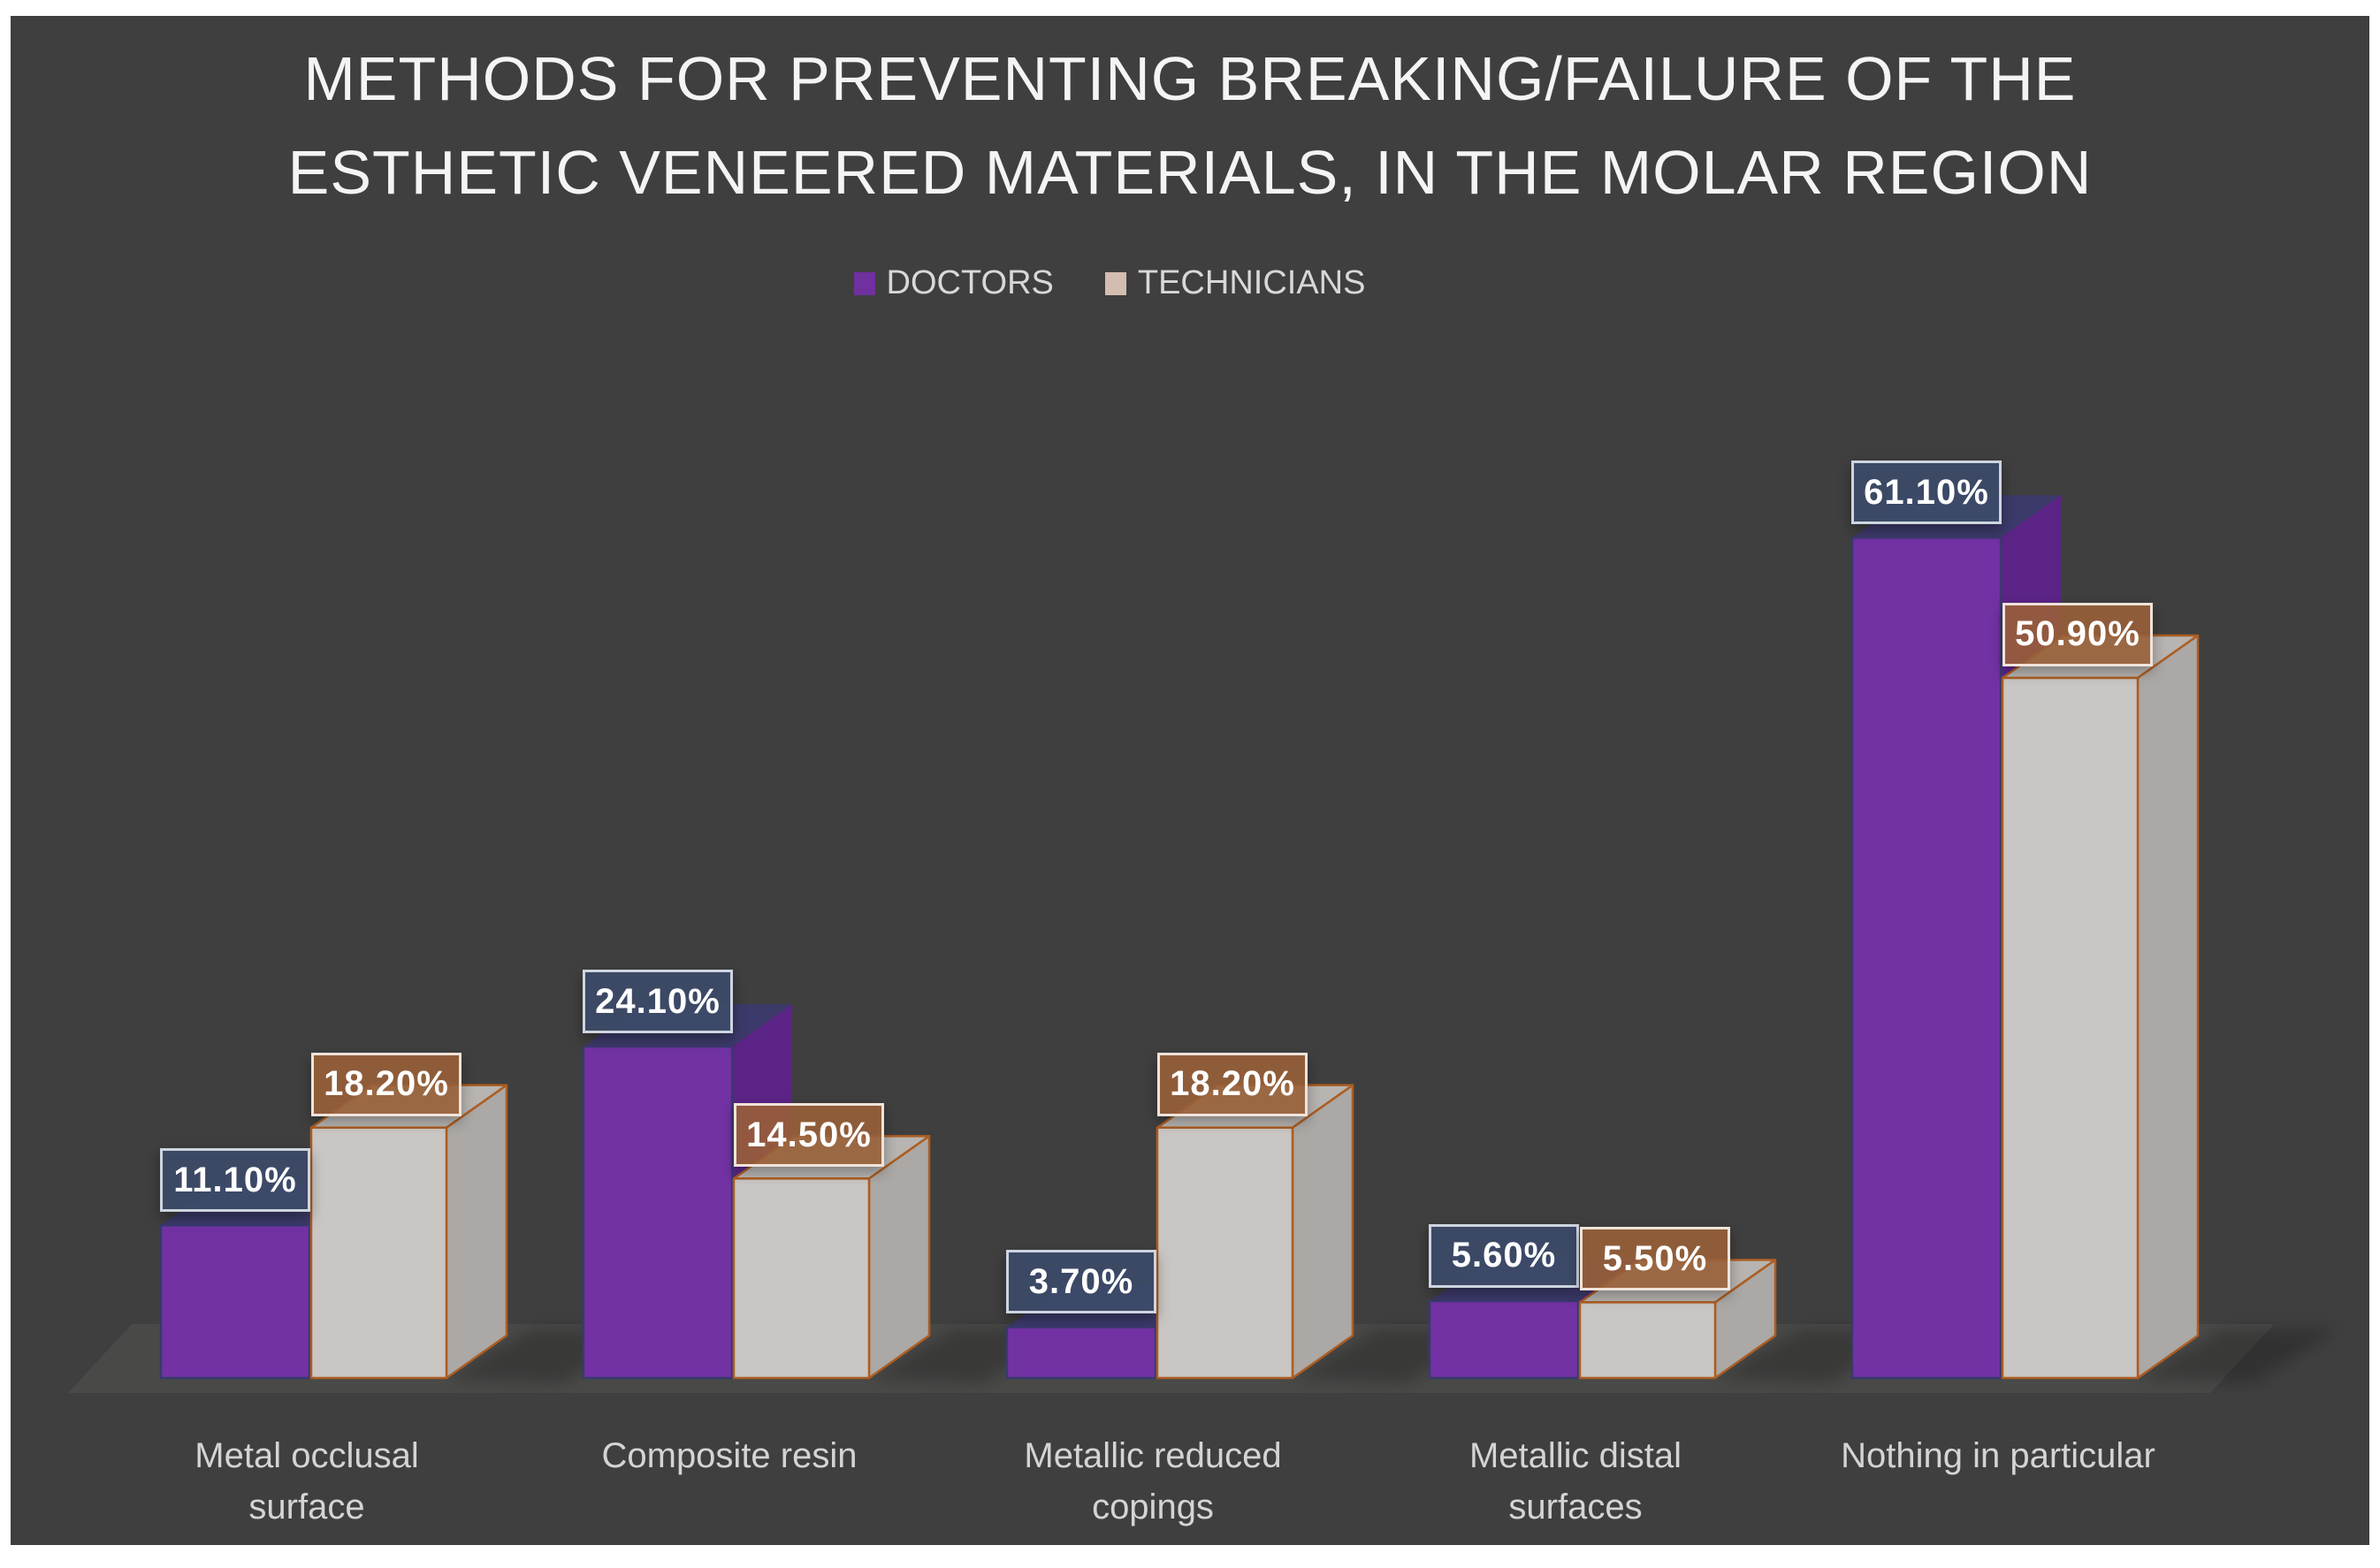 Image resolution: width=2380 pixels, height=1568 pixels. Describe the element at coordinates (970, 283) in the screenshot. I see `legend-label-doctors: DOCTORS` at that location.